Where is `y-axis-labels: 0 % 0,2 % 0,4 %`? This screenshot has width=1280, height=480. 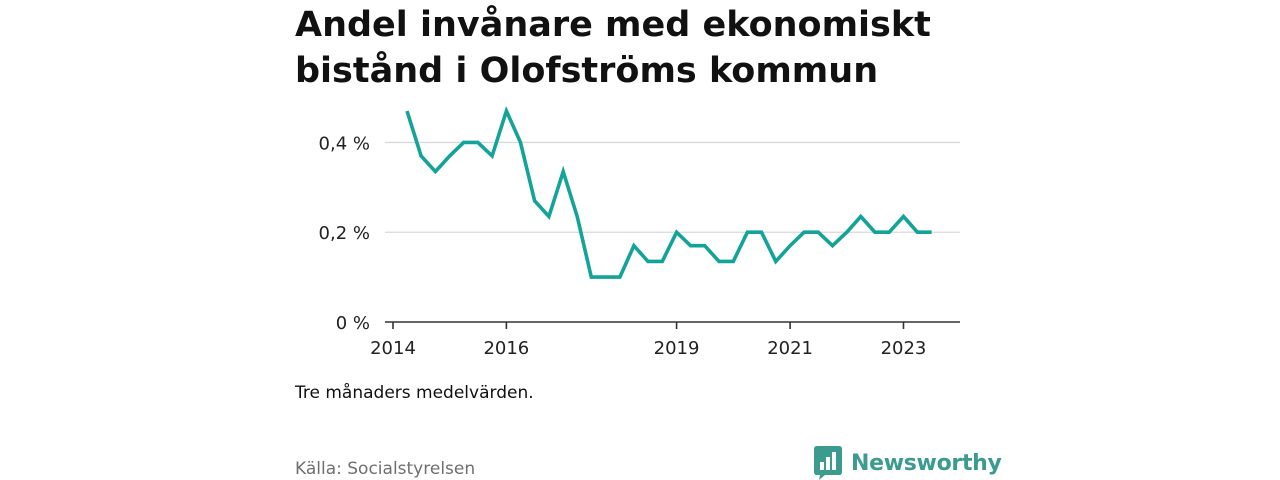
y-axis-labels: 0 % 0,2 % 0,4 % is located at coordinates (344, 233).